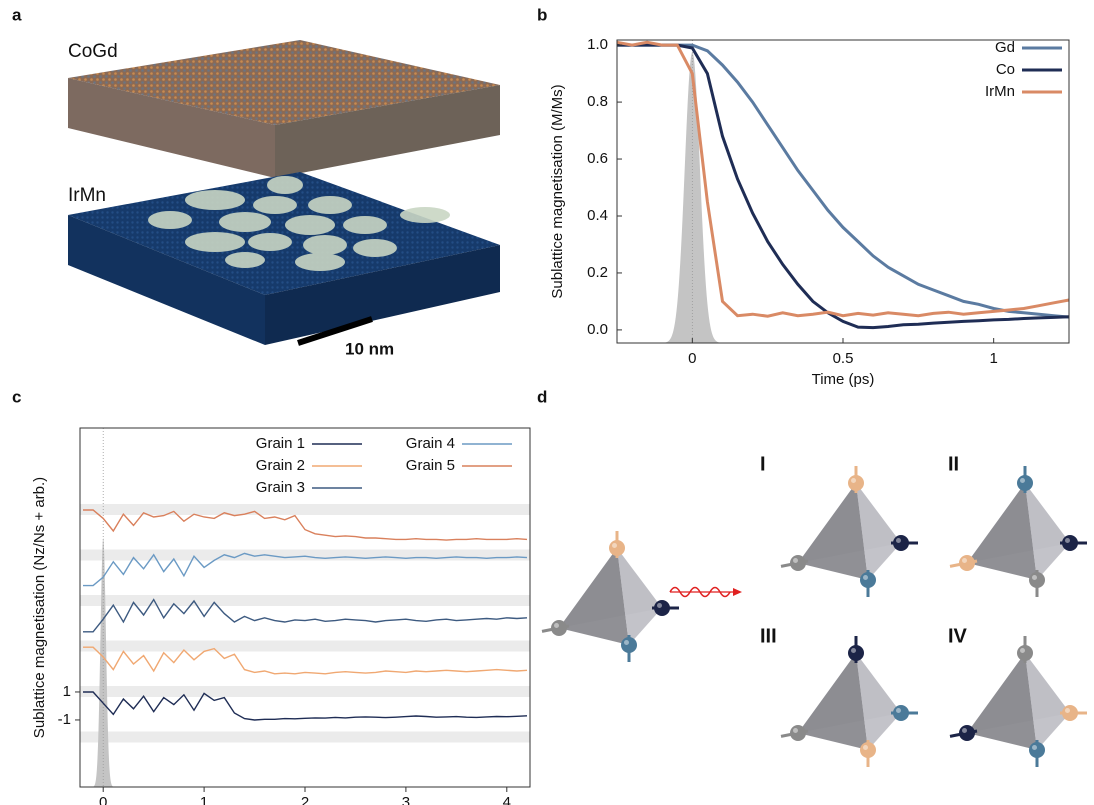 The image size is (1094, 805). Describe the element at coordinates (843, 358) in the screenshot. I see `x-tick-label: 0.5` at that location.